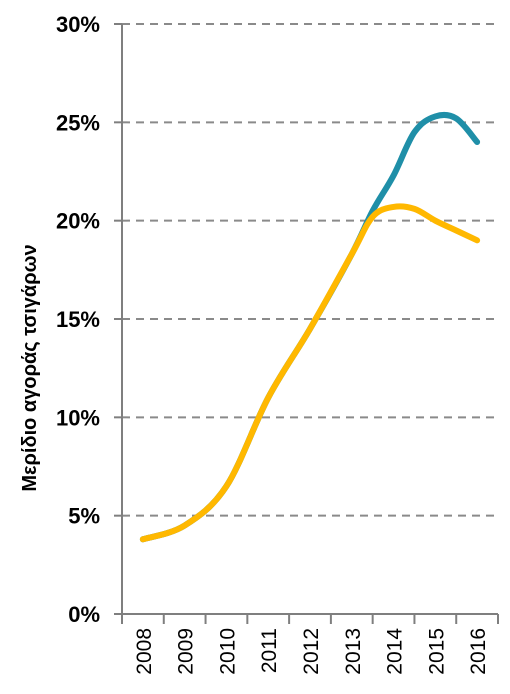 The image size is (510, 694). What do you see at coordinates (78, 122) in the screenshot?
I see `y-tick-label: 25%` at bounding box center [78, 122].